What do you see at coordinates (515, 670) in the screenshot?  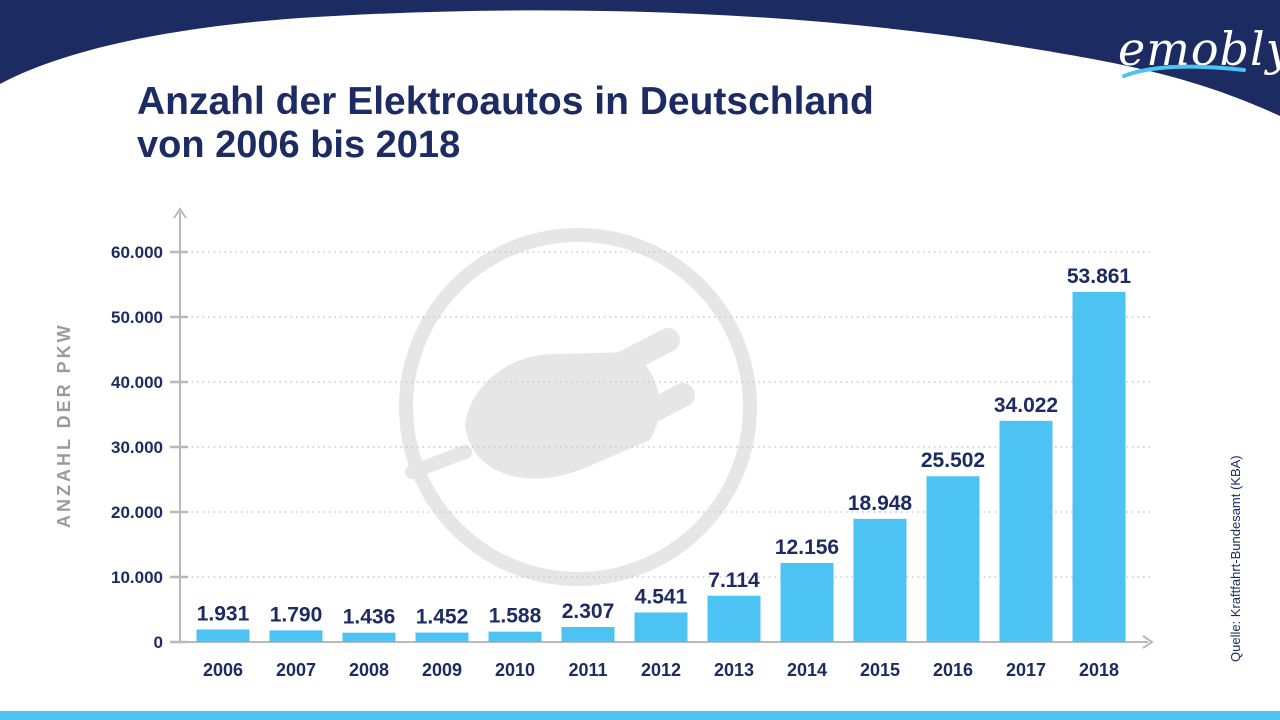 I see `x-tick-label: 2010` at bounding box center [515, 670].